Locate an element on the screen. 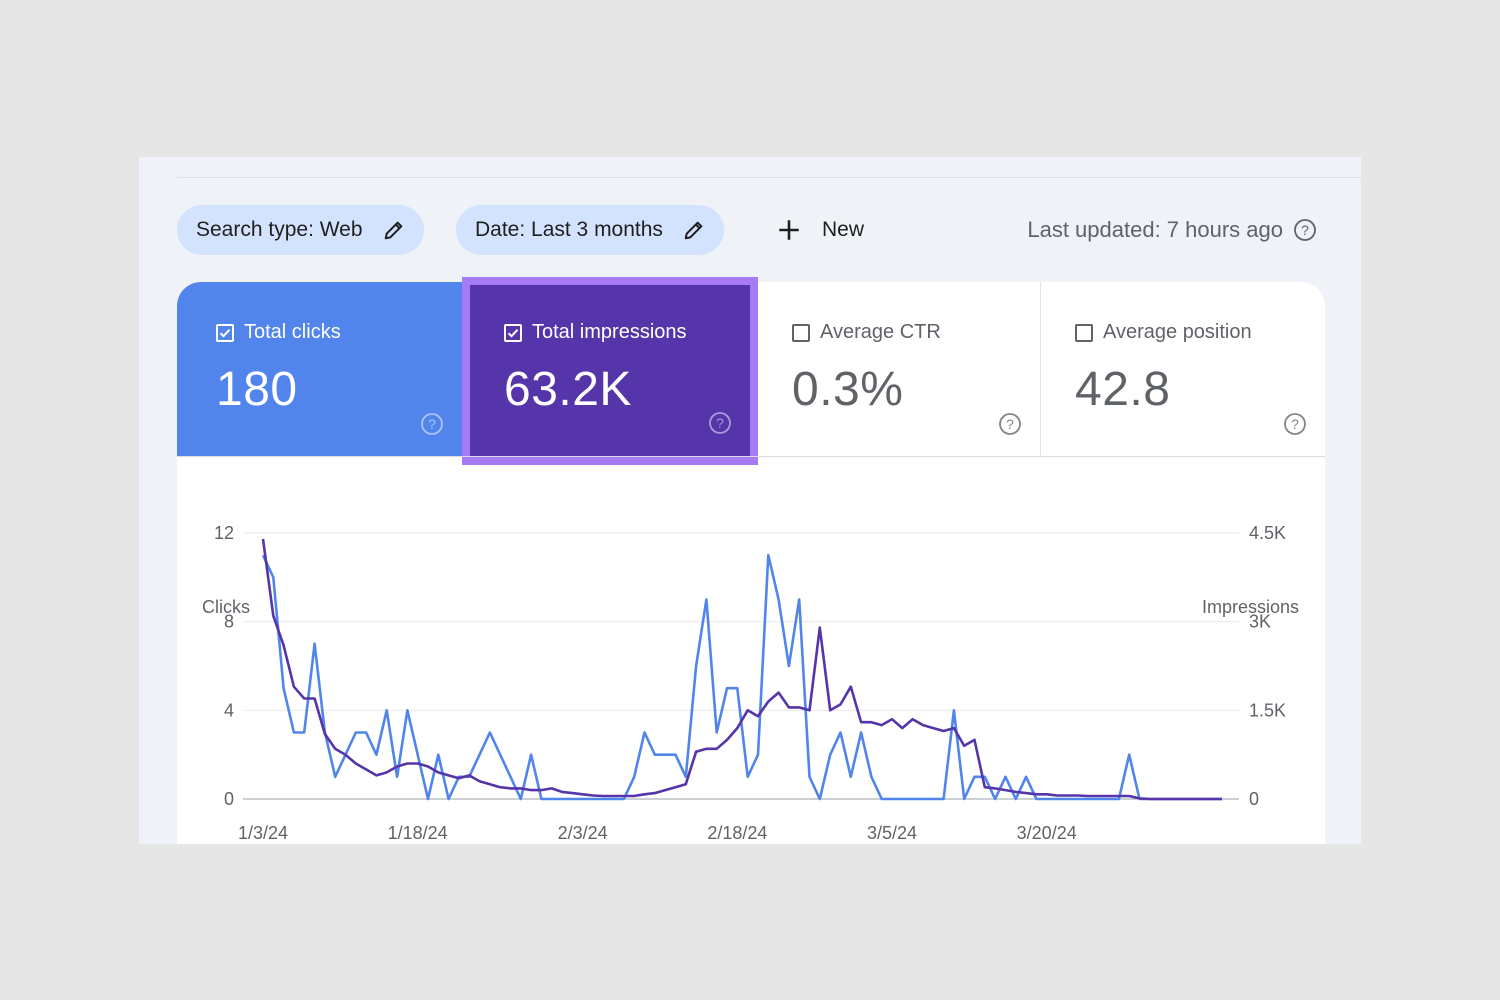 Image resolution: width=1500 pixels, height=1000 pixels. y-tick-label-left: 12 is located at coordinates (224, 533).